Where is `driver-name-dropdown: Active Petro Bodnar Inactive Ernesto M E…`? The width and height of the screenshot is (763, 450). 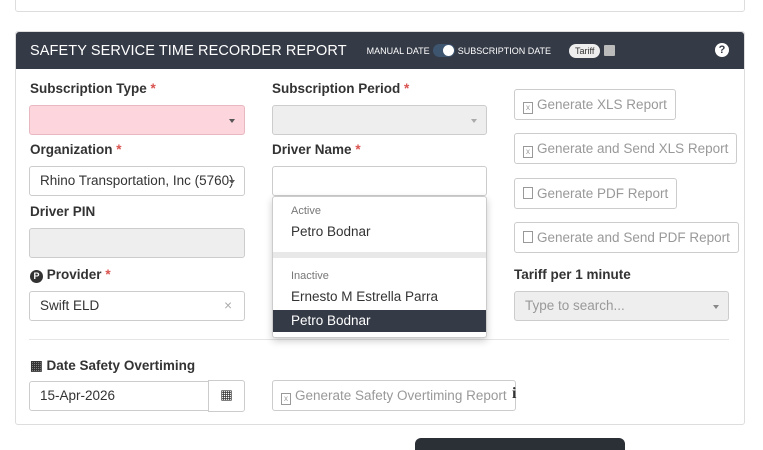 driver-name-dropdown: Active Petro Bodnar Inactive Ernesto M E… is located at coordinates (379, 267).